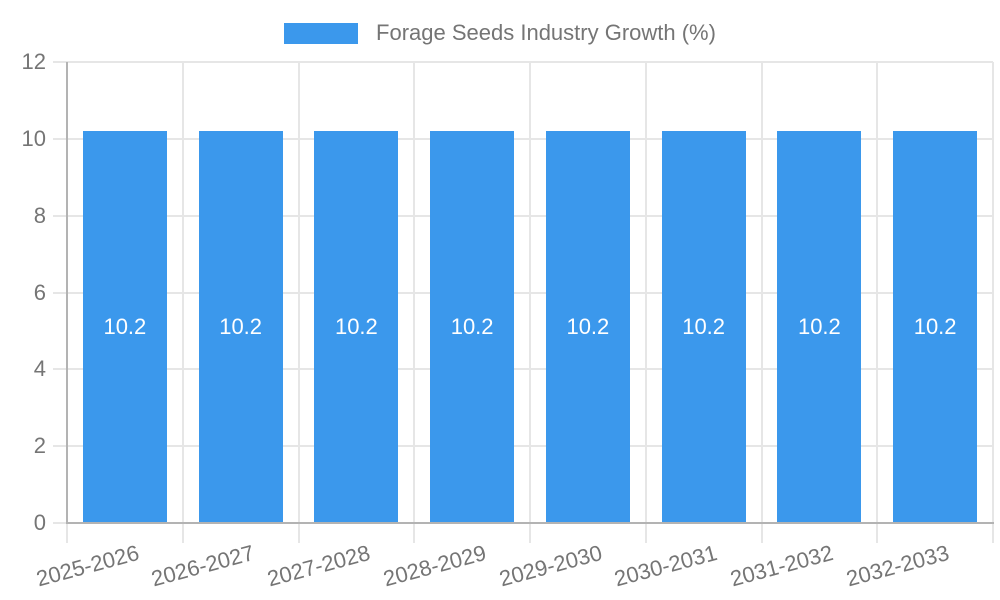  What do you see at coordinates (39, 446) in the screenshot?
I see `y-axis-tick-label: 2` at bounding box center [39, 446].